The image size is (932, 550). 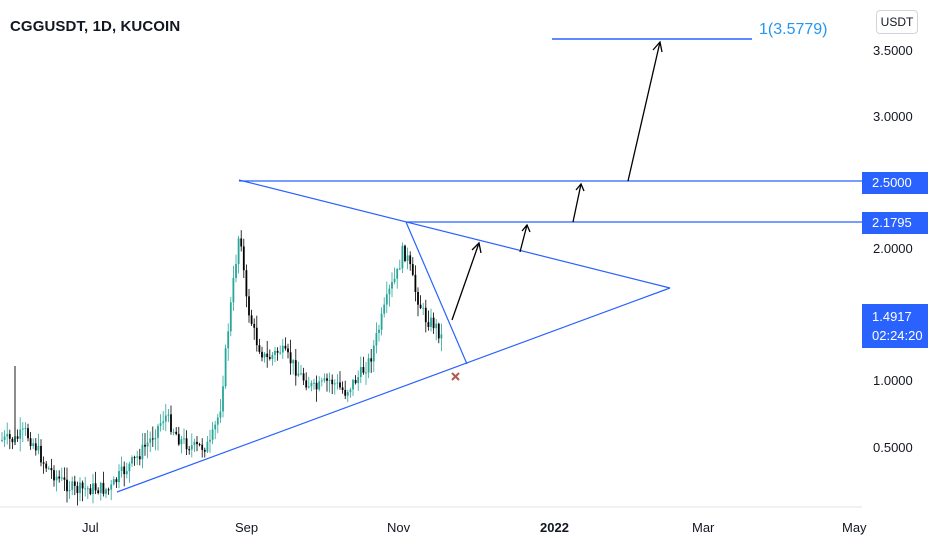 I want to click on last-price-tag: 1.4917 02:24:20, so click(x=895, y=326).